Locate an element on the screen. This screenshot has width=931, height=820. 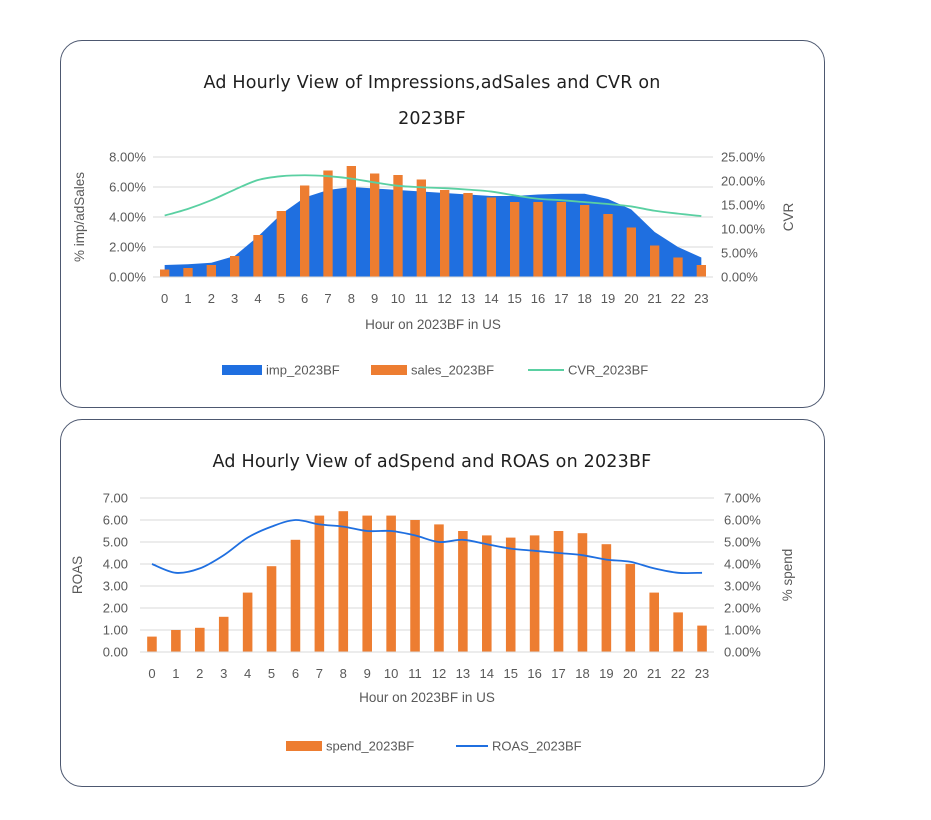
right-axis-tick-label: 3.00% is located at coordinates (742, 586).